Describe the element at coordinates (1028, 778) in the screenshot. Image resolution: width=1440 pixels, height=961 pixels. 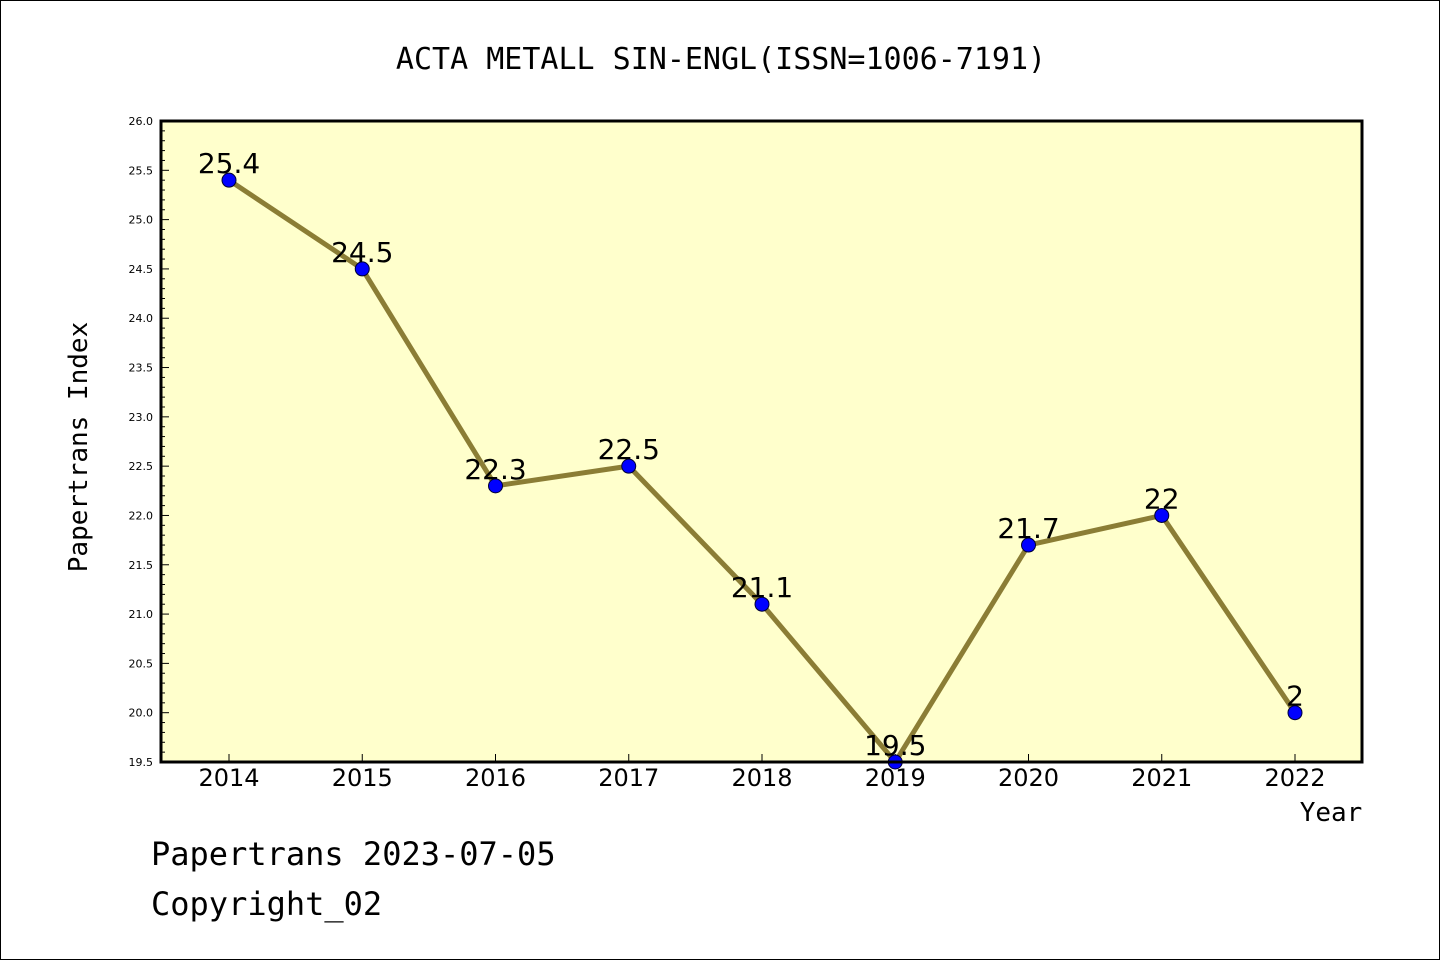
I see `x-tick-label: 2020` at that location.